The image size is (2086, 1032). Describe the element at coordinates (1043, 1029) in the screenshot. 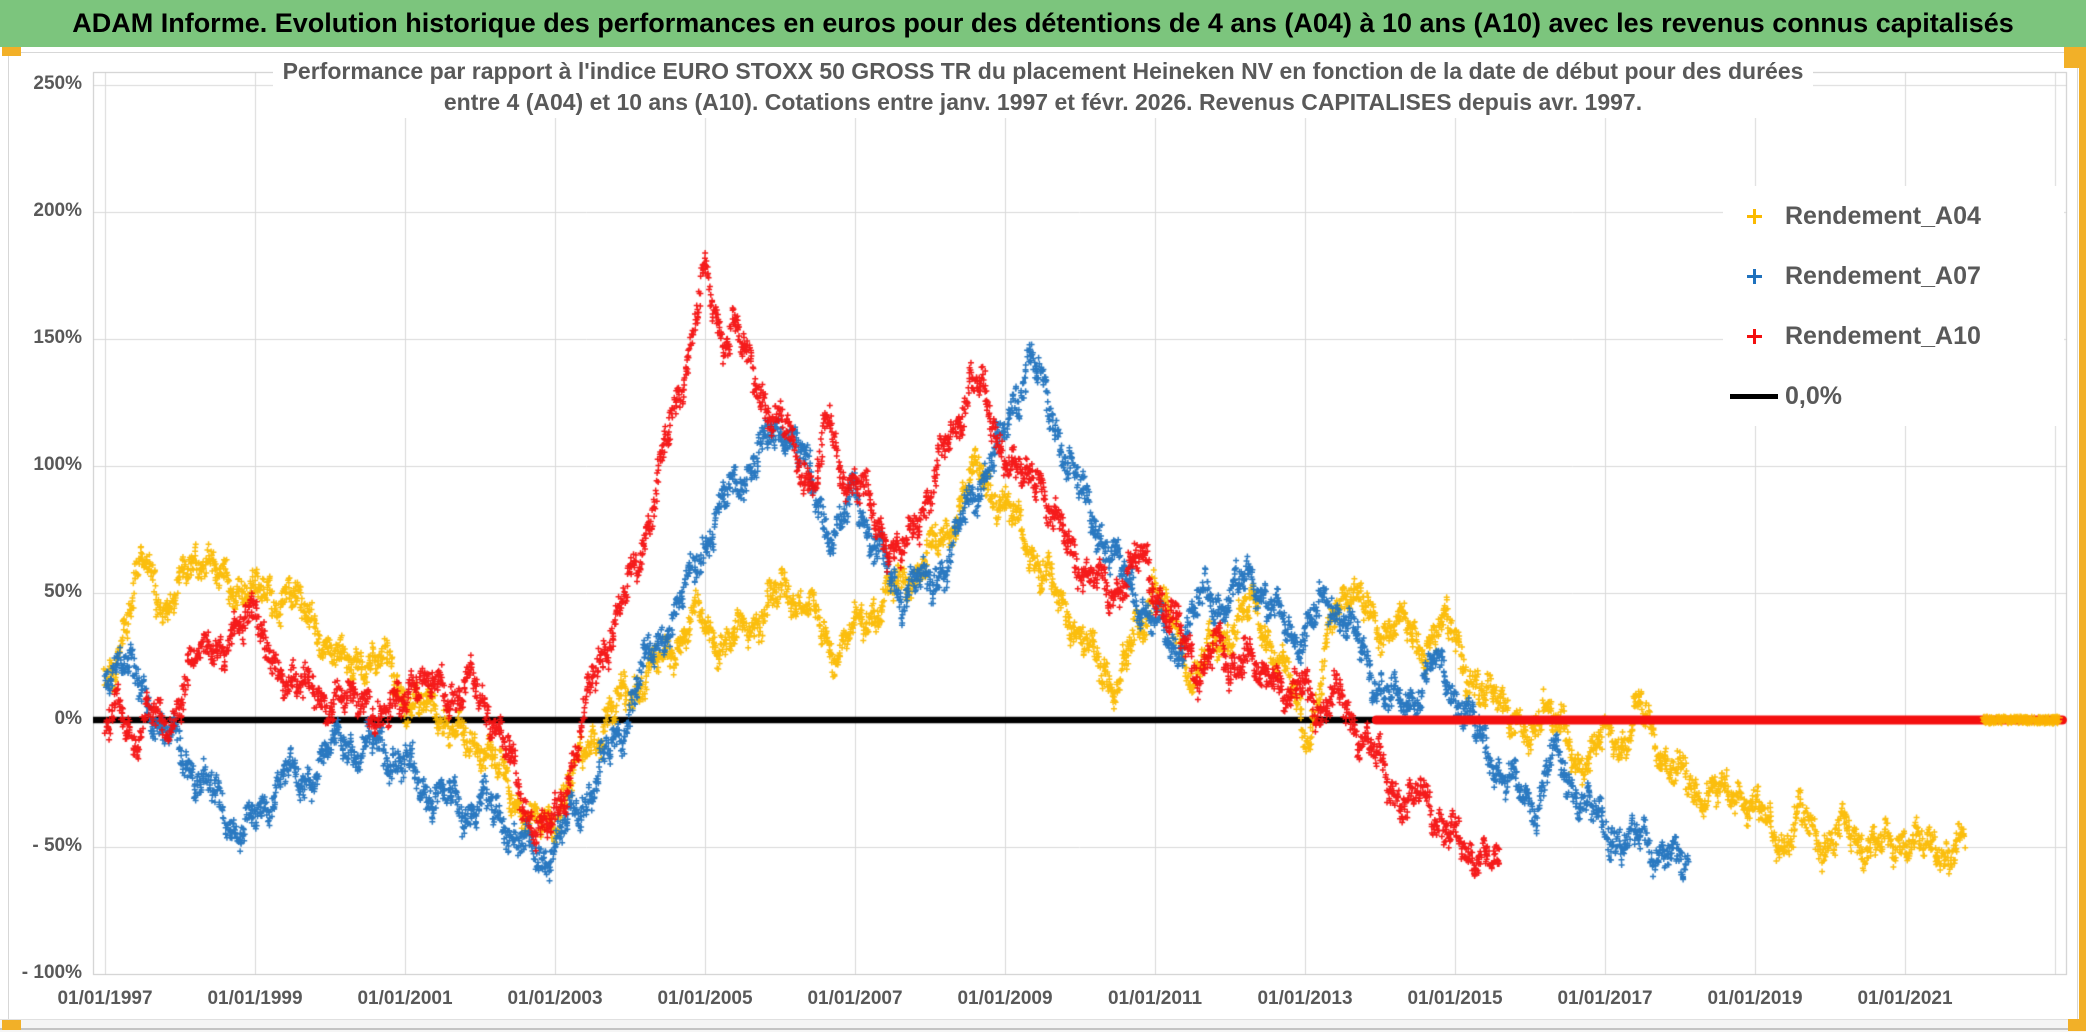

I see `bottom-strip-line` at that location.